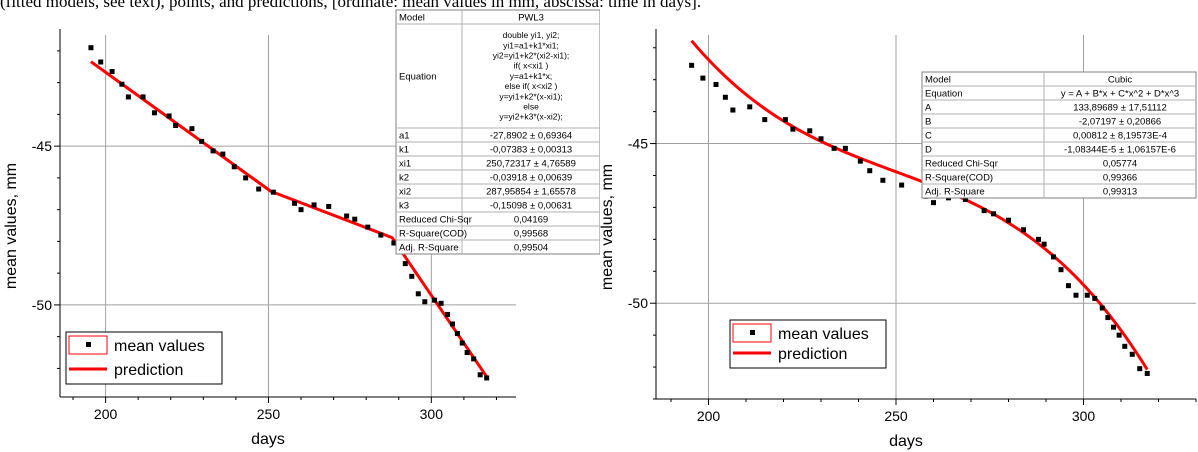 This screenshot has height=452, width=1198. What do you see at coordinates (531, 45) in the screenshot?
I see `fit-table-equation-line: yi1=a1+k1*xi1;` at bounding box center [531, 45].